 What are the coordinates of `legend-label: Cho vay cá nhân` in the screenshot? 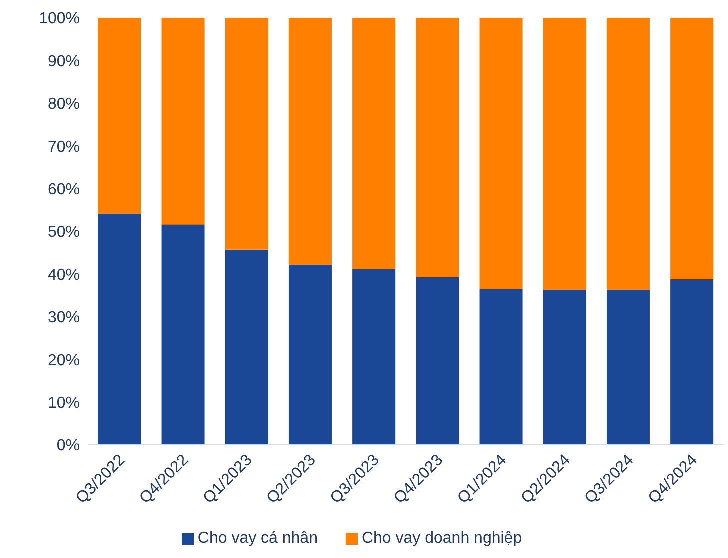 It's located at (258, 538).